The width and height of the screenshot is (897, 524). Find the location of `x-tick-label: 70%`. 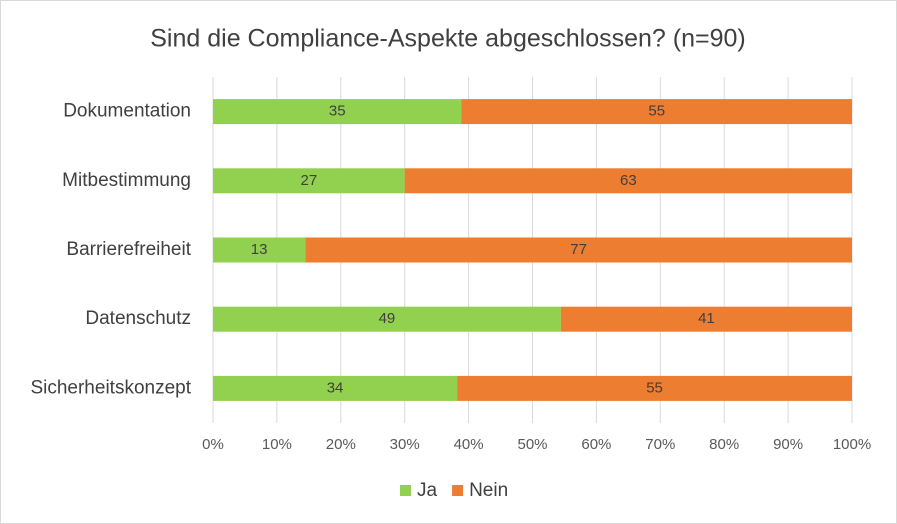

x-tick-label: 70% is located at coordinates (660, 444).